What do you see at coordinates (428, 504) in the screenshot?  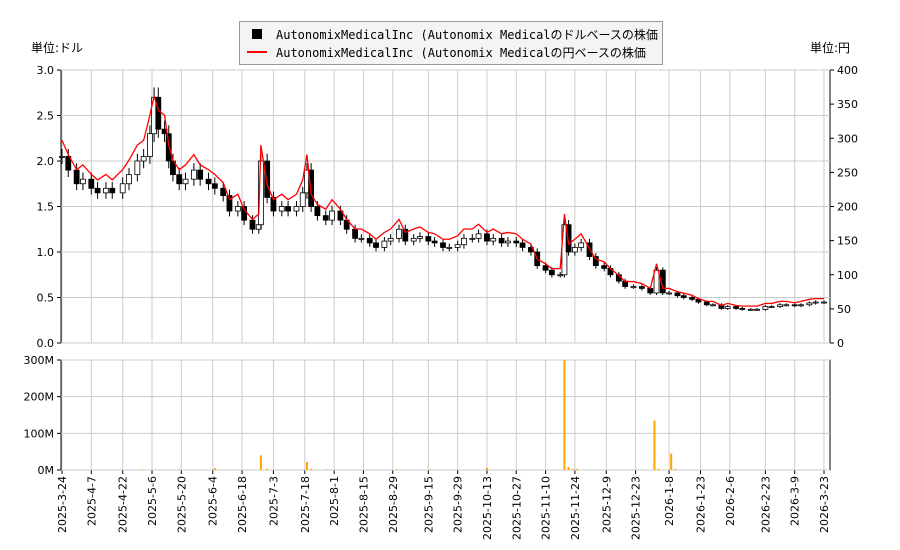 I see `x-tick-label: 2025-9-15` at bounding box center [428, 504].